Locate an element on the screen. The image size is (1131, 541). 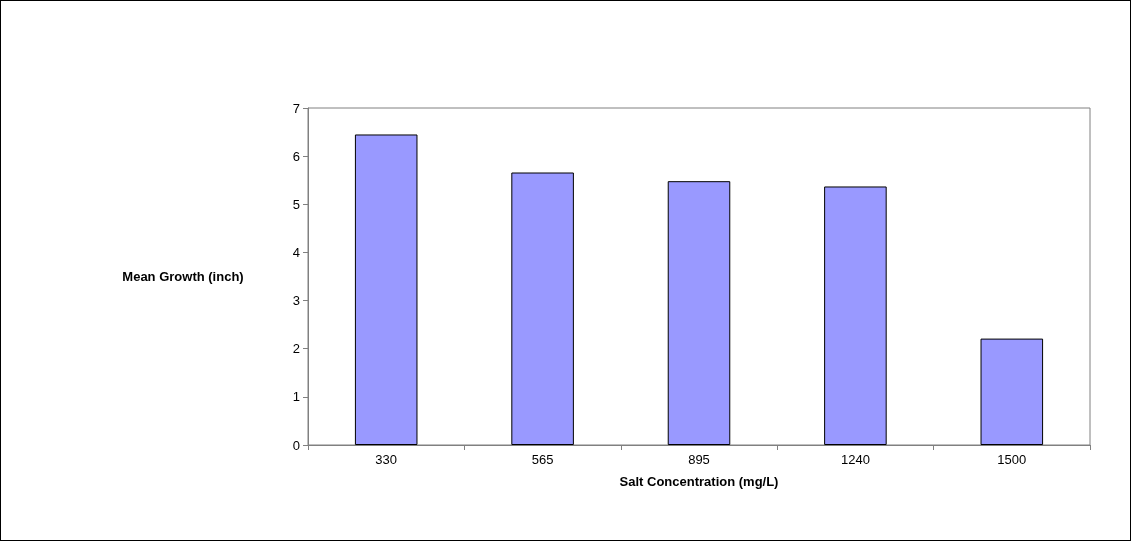
y-tick-label: 0 is located at coordinates (296, 445).